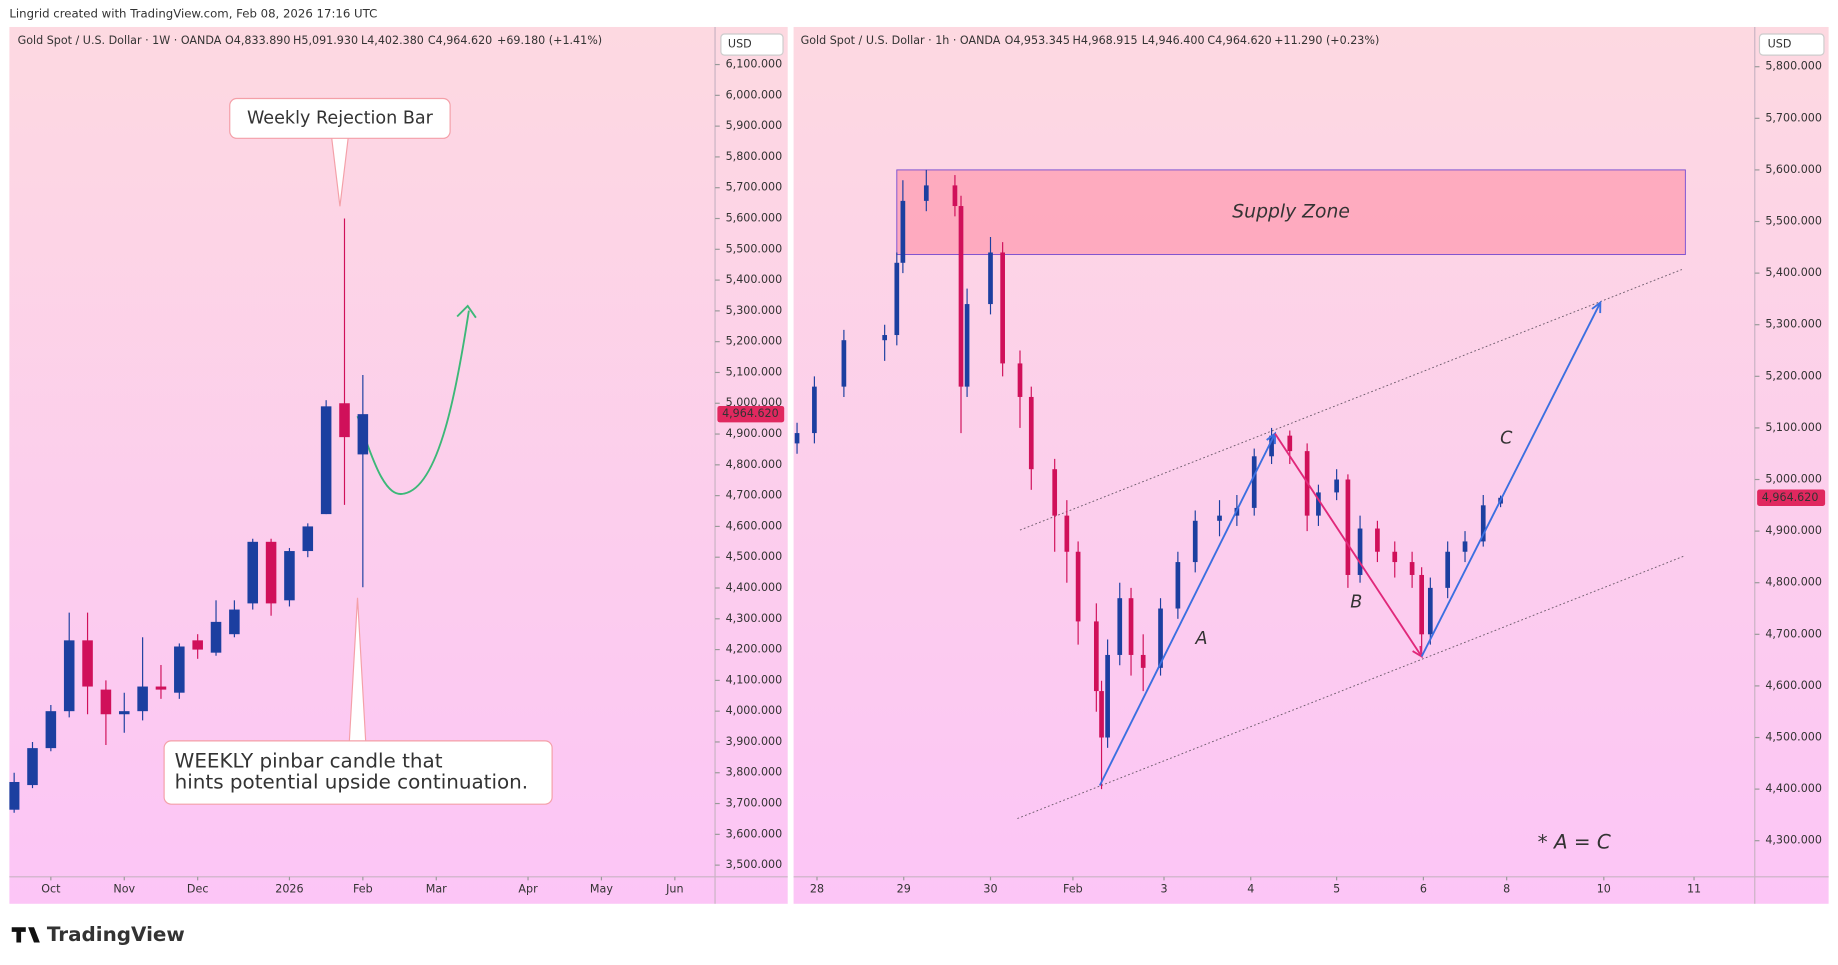  What do you see at coordinates (1037, 40) in the screenshot?
I see `legend-open: O4,953.345` at bounding box center [1037, 40].